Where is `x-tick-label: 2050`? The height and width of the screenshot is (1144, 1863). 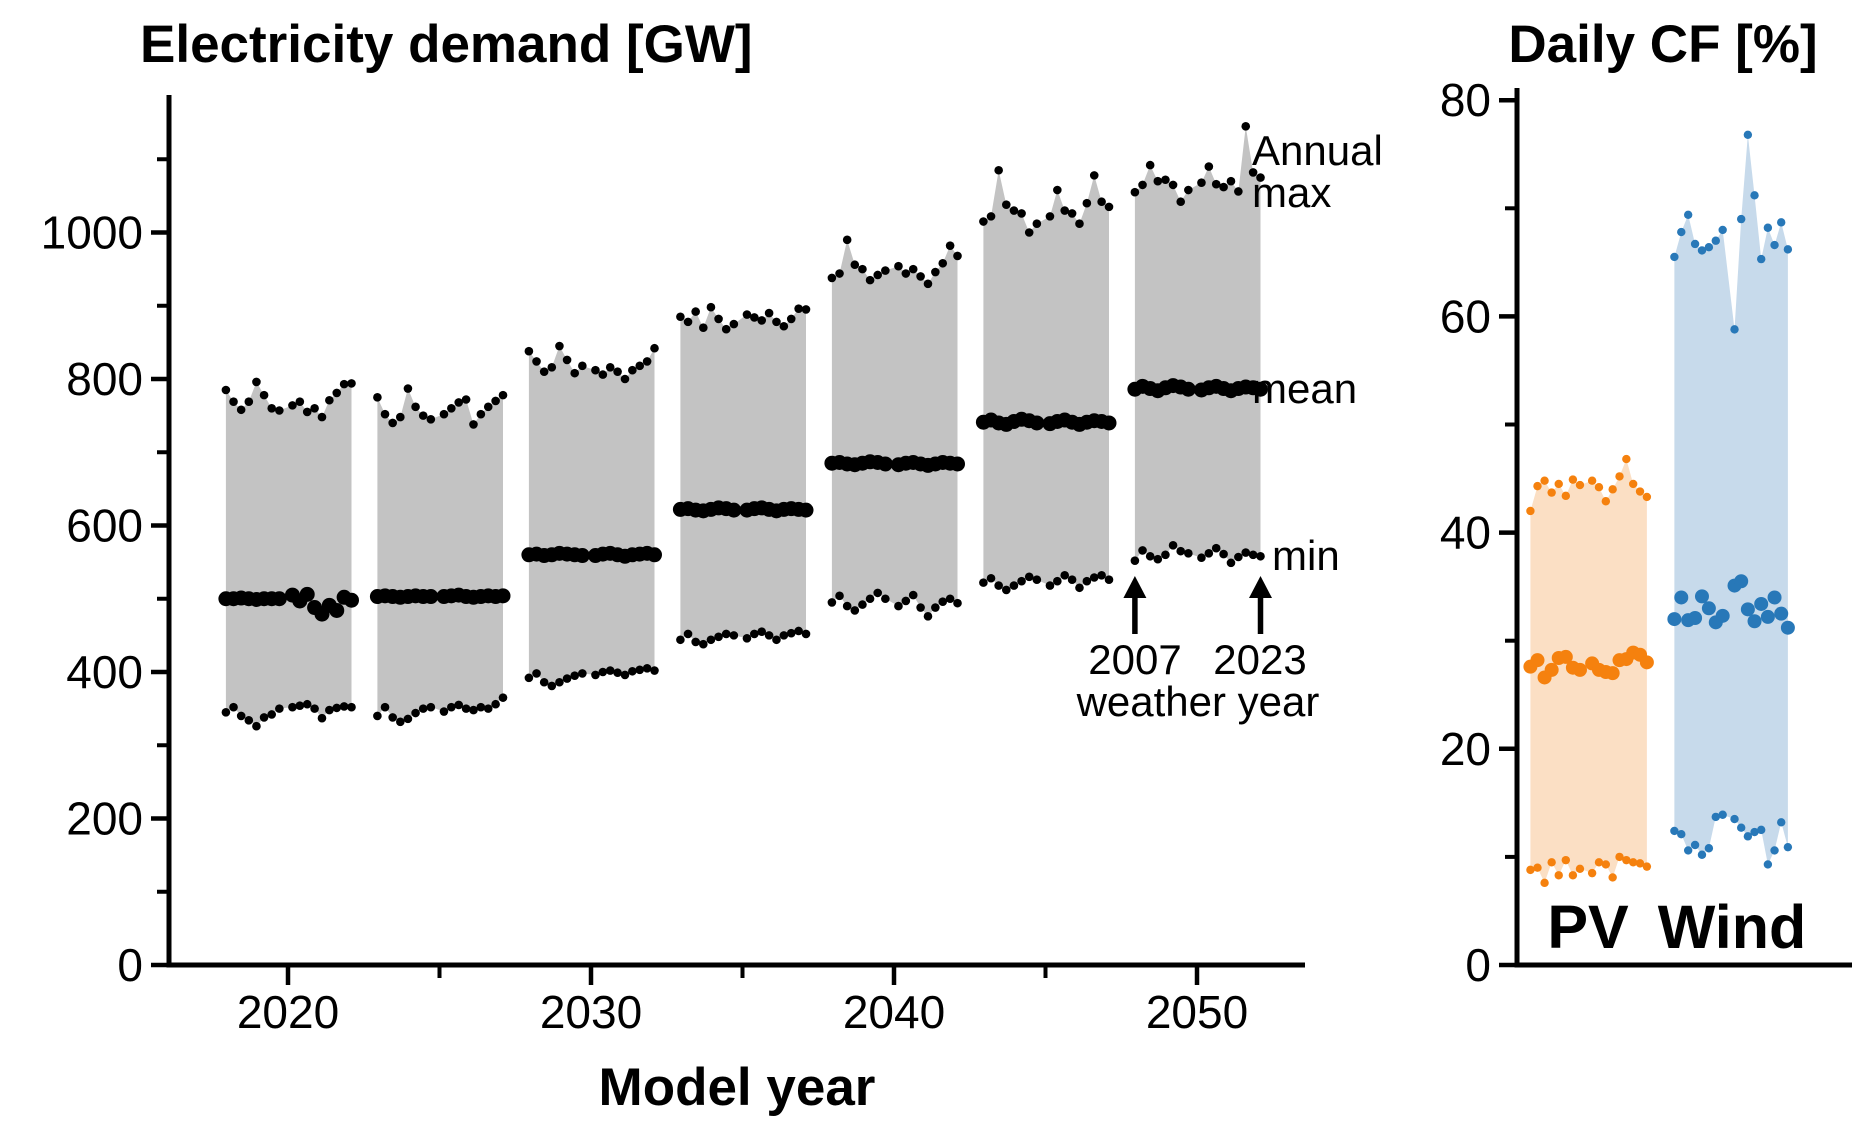
x-tick-label: 2050 is located at coordinates (1197, 1012).